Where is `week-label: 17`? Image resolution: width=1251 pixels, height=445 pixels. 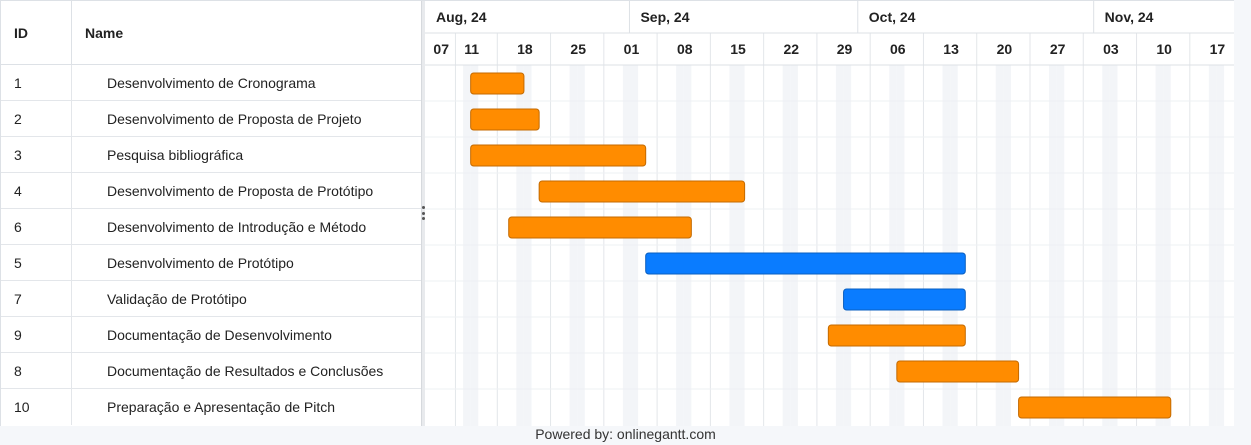 week-label: 17 is located at coordinates (1218, 49).